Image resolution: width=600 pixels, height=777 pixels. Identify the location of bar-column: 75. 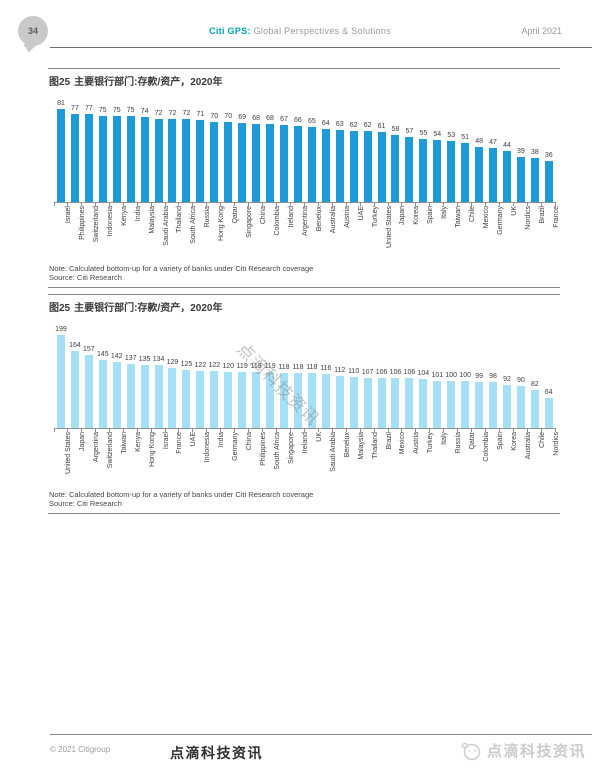
(131, 154).